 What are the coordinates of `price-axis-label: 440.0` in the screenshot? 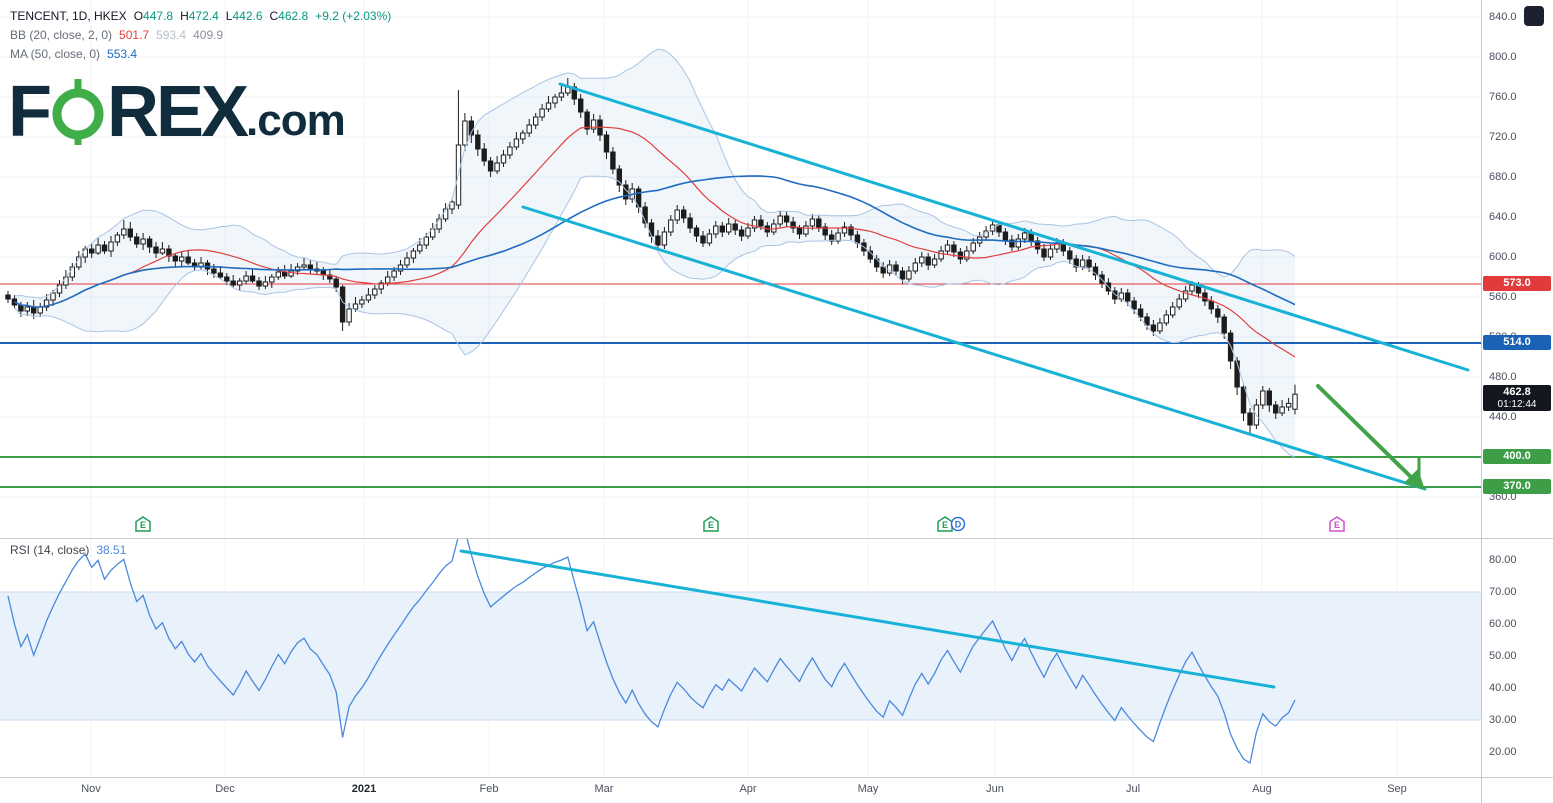 It's located at (1503, 417).